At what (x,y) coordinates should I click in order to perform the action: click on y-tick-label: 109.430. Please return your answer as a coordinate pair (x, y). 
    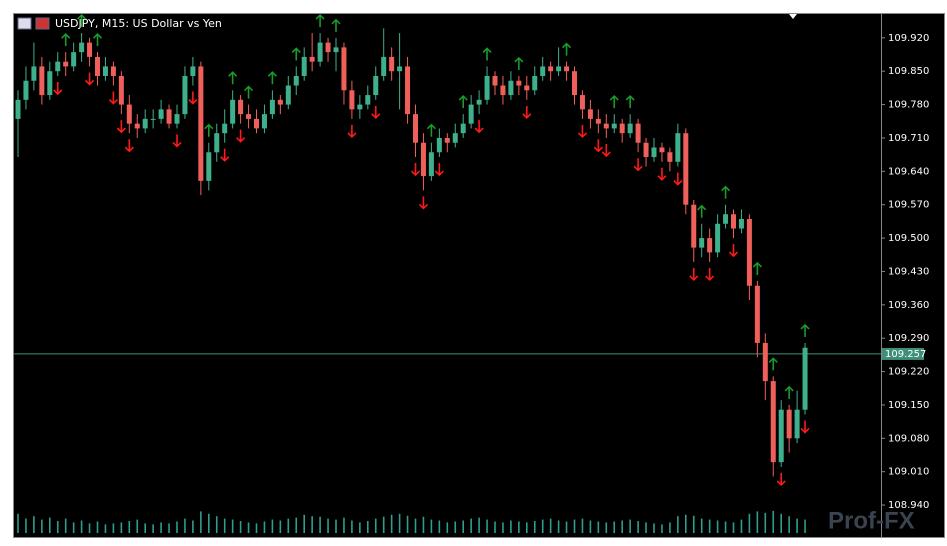
    Looking at the image, I should click on (908, 271).